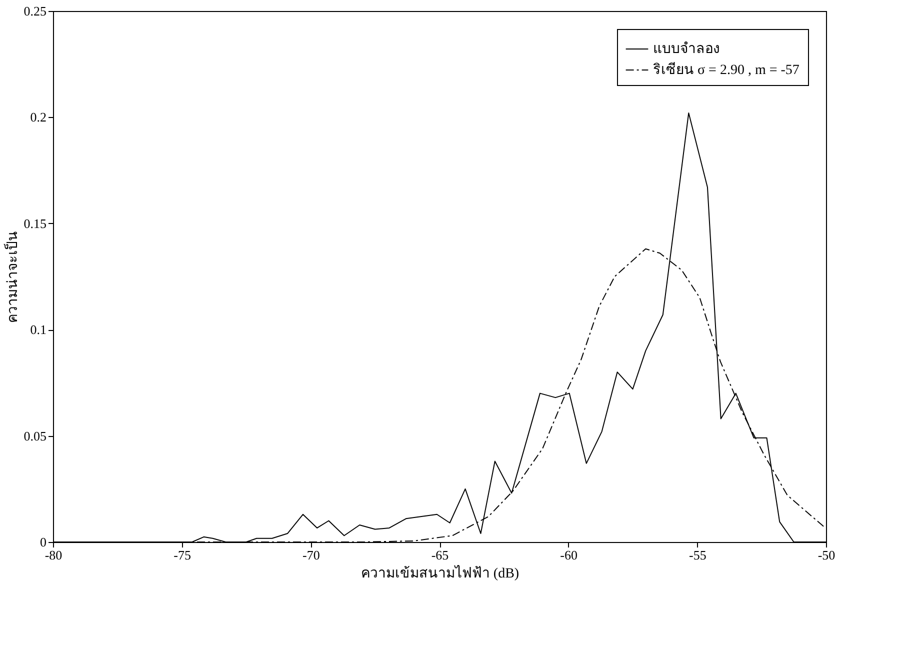  I want to click on y-tick-label: 0.05, so click(35, 436).